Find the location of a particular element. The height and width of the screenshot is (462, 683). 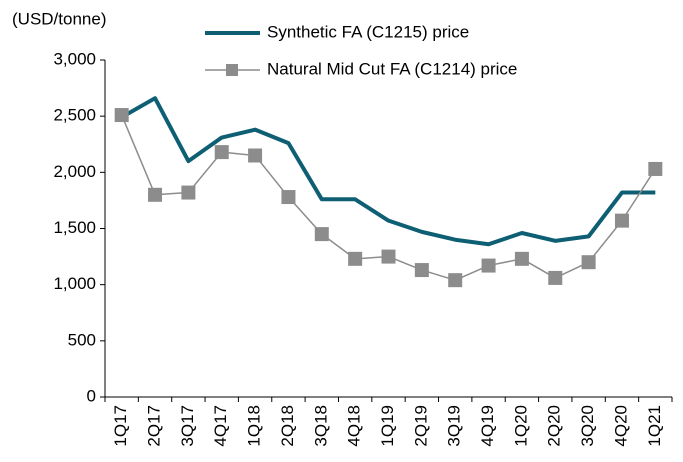

y-tick-label: 1,000 is located at coordinates (74, 283).